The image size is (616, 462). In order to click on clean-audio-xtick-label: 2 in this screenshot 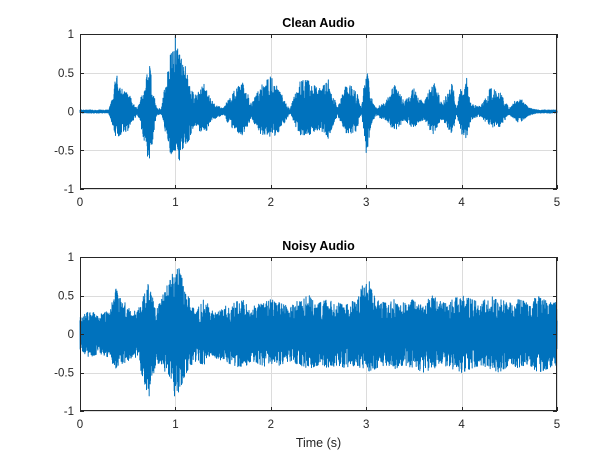, I will do `click(271, 203)`.